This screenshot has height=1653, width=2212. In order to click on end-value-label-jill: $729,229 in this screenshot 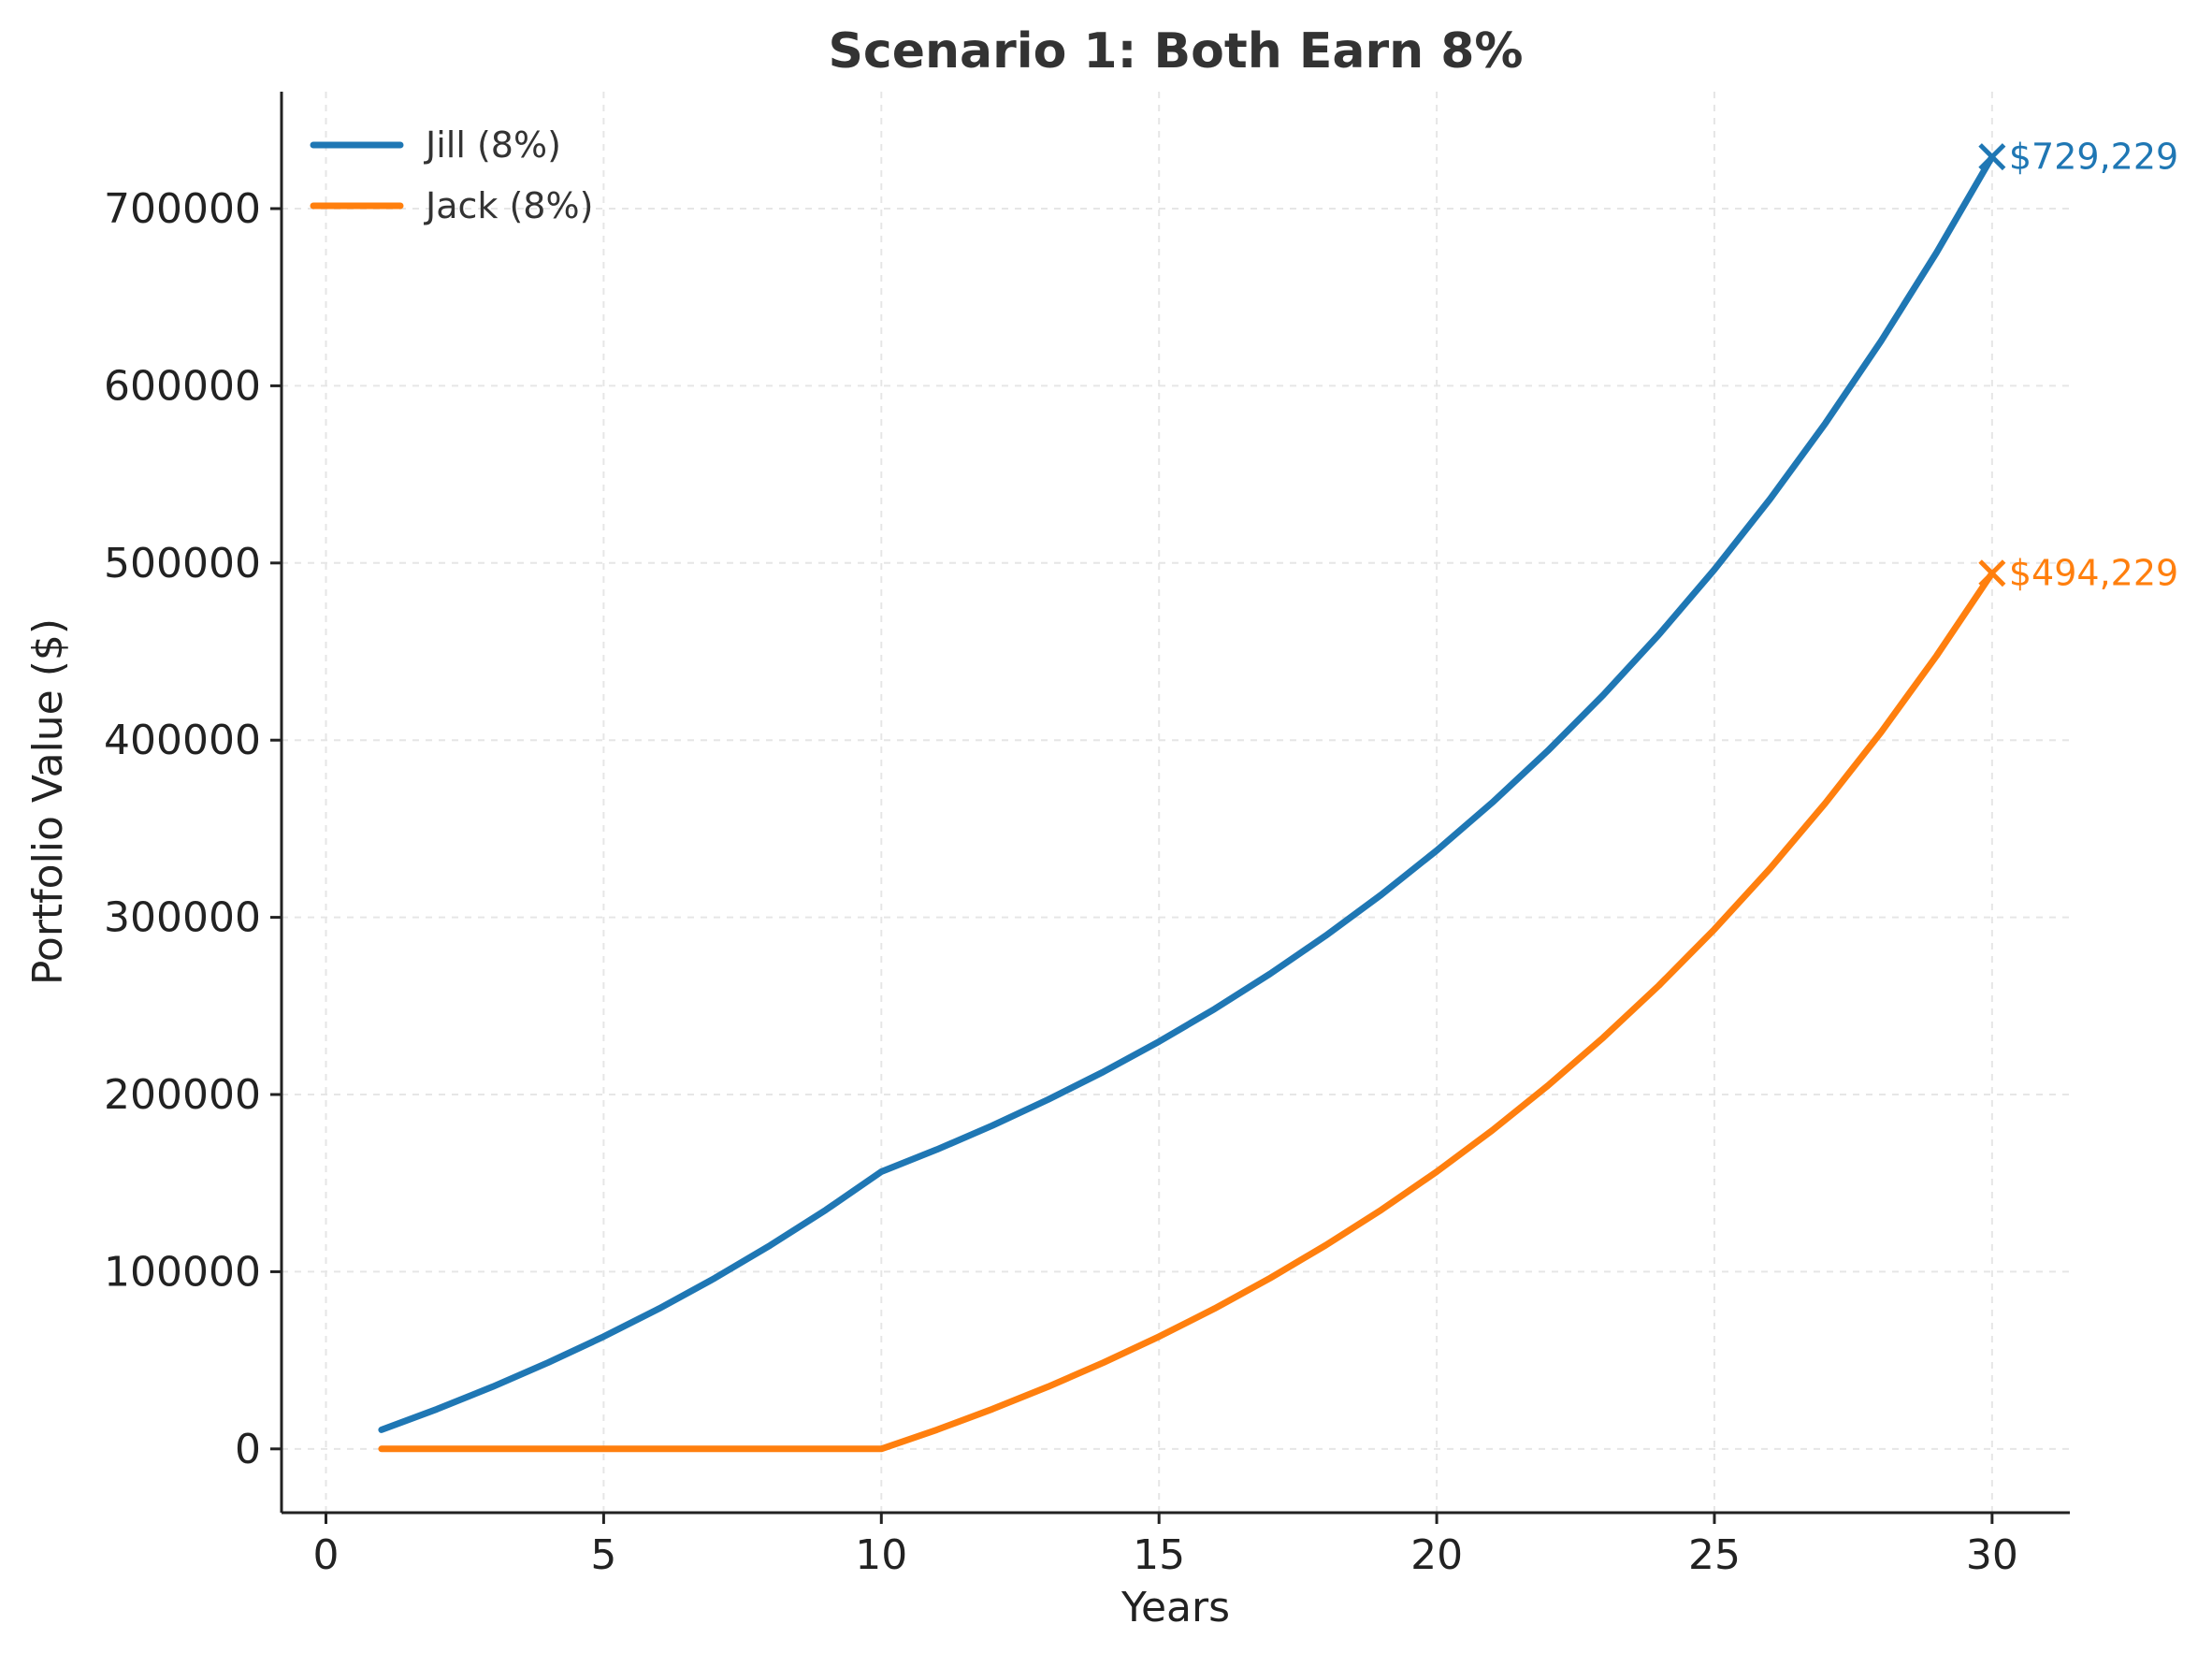, I will do `click(2093, 157)`.